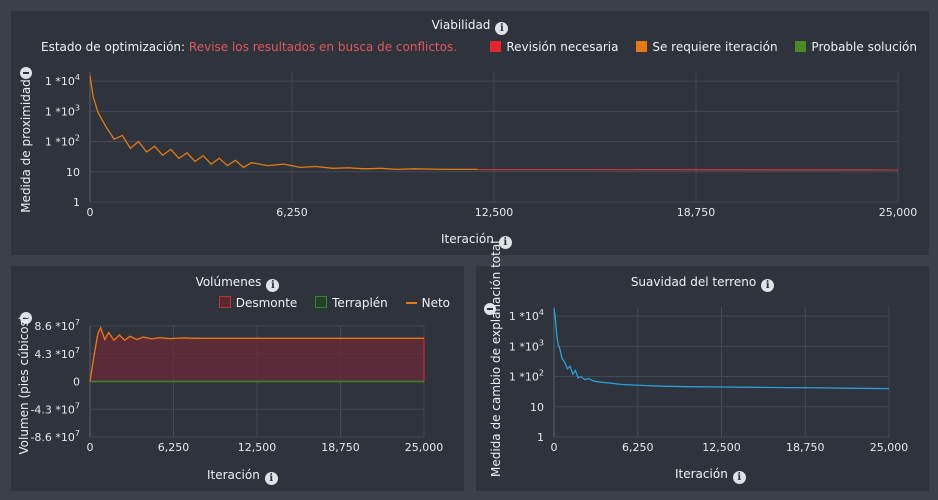 This screenshot has height=500, width=938. Describe the element at coordinates (435, 303) in the screenshot. I see `legend-label: Neto` at that location.